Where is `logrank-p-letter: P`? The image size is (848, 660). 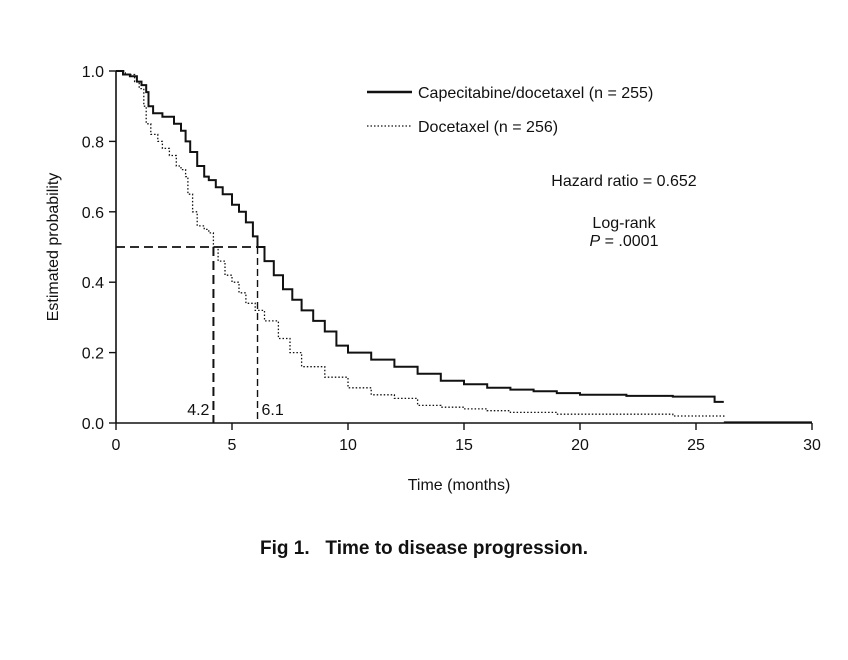 logrank-p-letter: P is located at coordinates (595, 241).